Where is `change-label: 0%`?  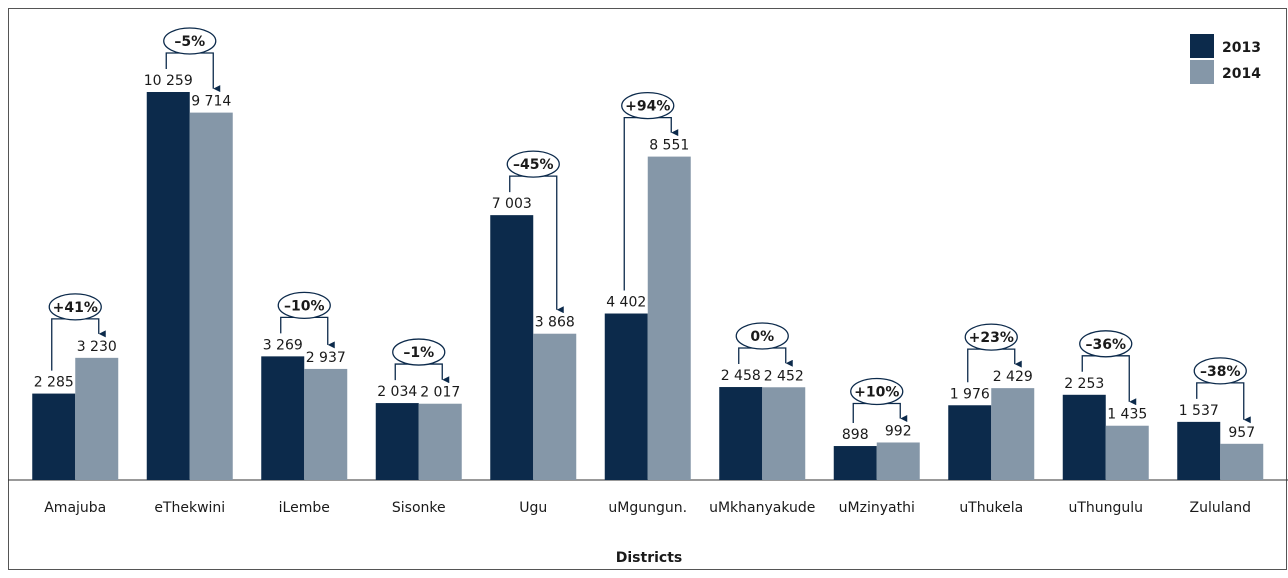 change-label: 0% is located at coordinates (762, 337).